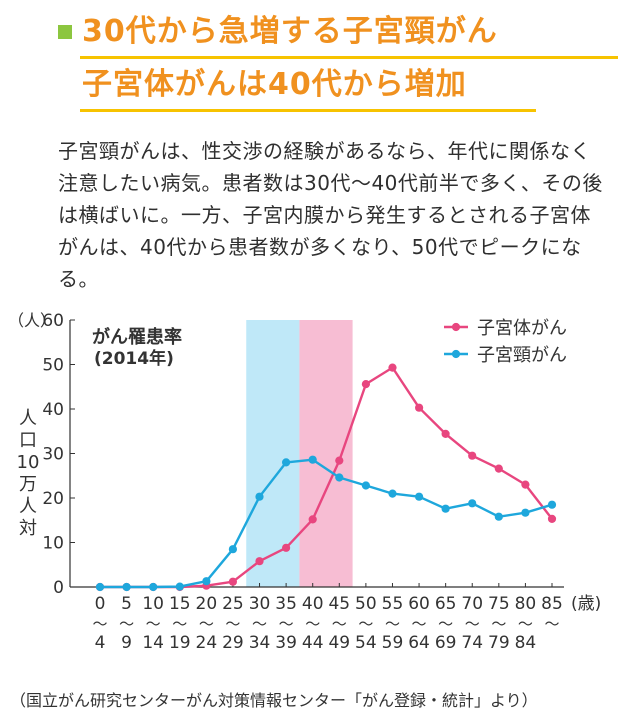 The width and height of the screenshot is (630, 727). What do you see at coordinates (472, 604) in the screenshot?
I see `x-tick-label-start-14: 70` at bounding box center [472, 604].